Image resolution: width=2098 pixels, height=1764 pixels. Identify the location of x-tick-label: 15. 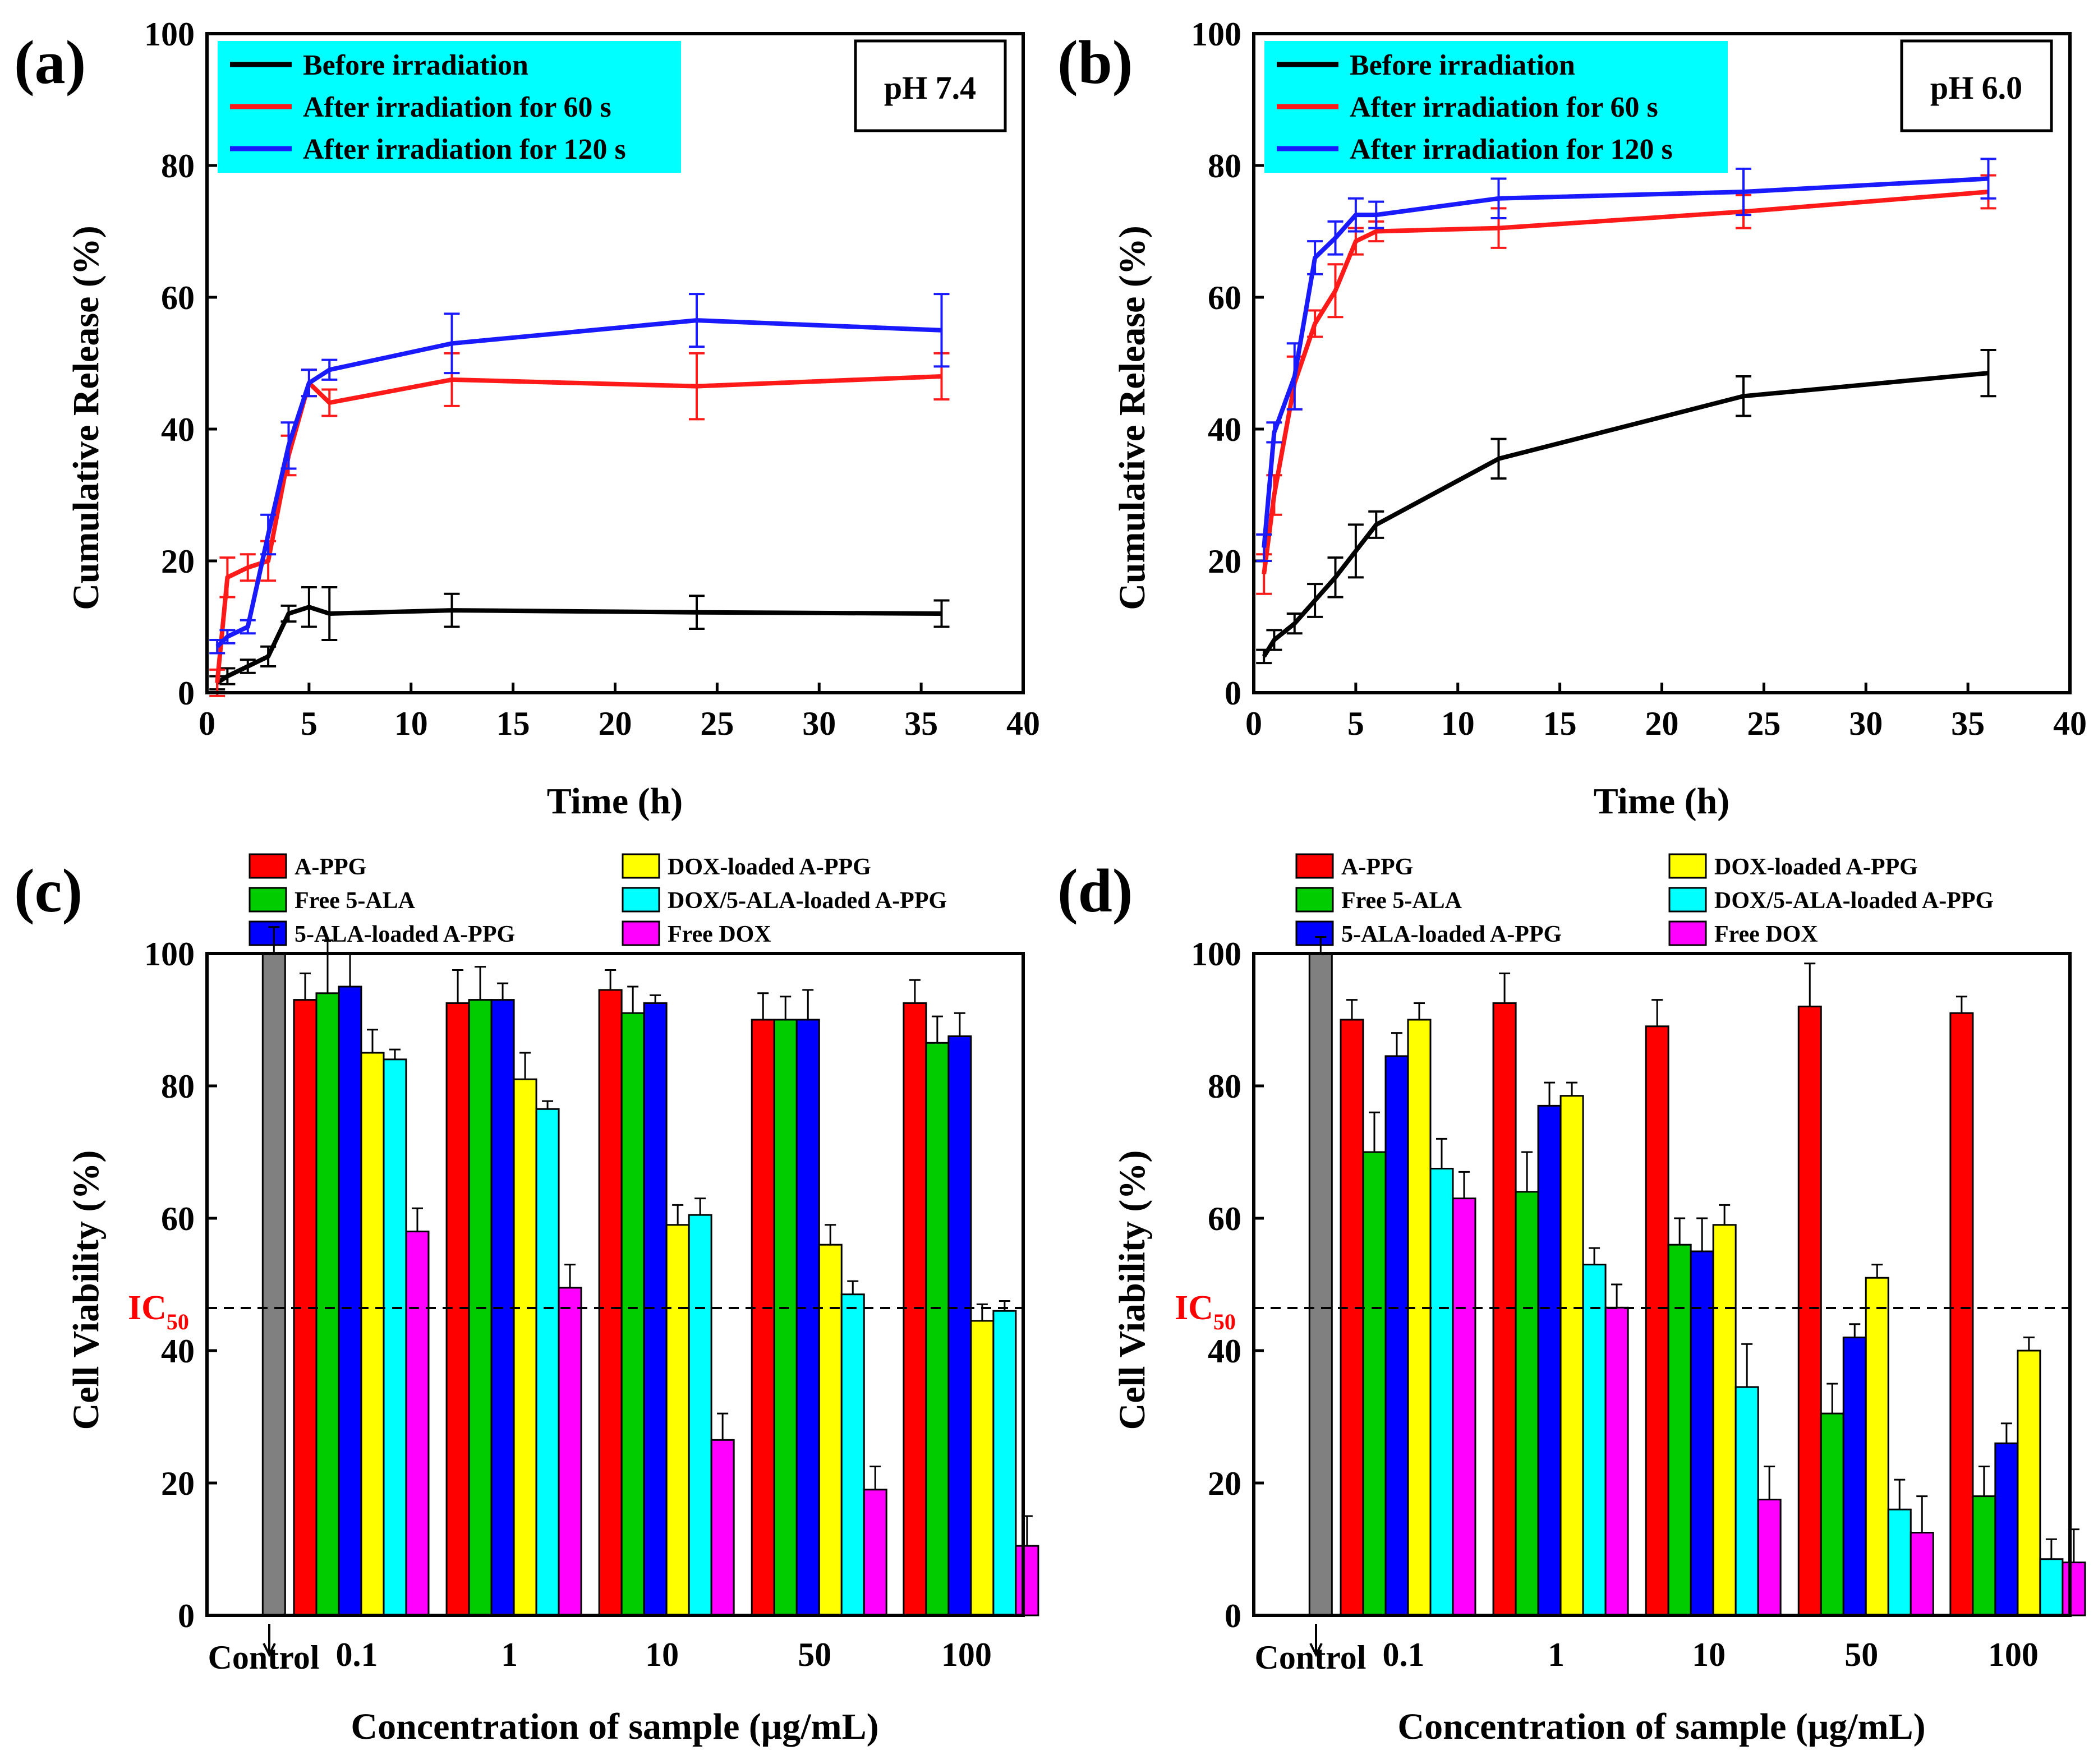
(1560, 724).